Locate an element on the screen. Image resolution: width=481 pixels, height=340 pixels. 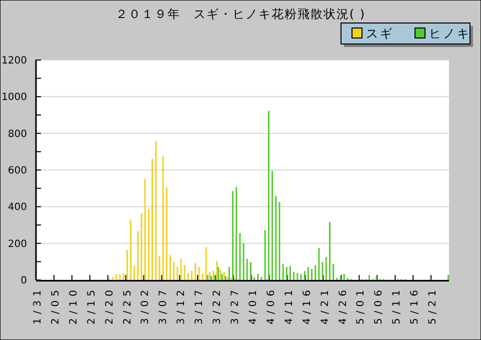
x-tick-label: 5/06 is located at coordinates (379, 305).